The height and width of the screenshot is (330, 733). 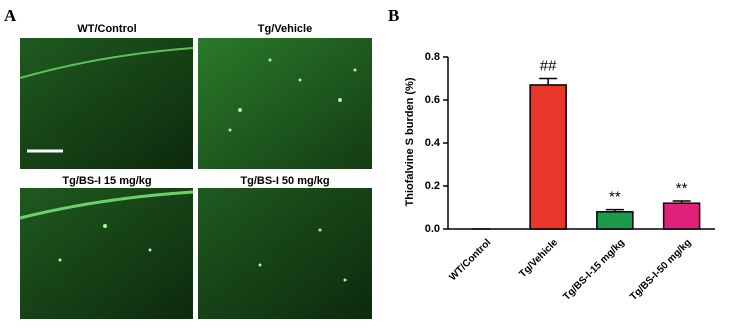 I want to click on x-tick-label: Tg/BS-I-15 mg/kg, so click(x=594, y=270).